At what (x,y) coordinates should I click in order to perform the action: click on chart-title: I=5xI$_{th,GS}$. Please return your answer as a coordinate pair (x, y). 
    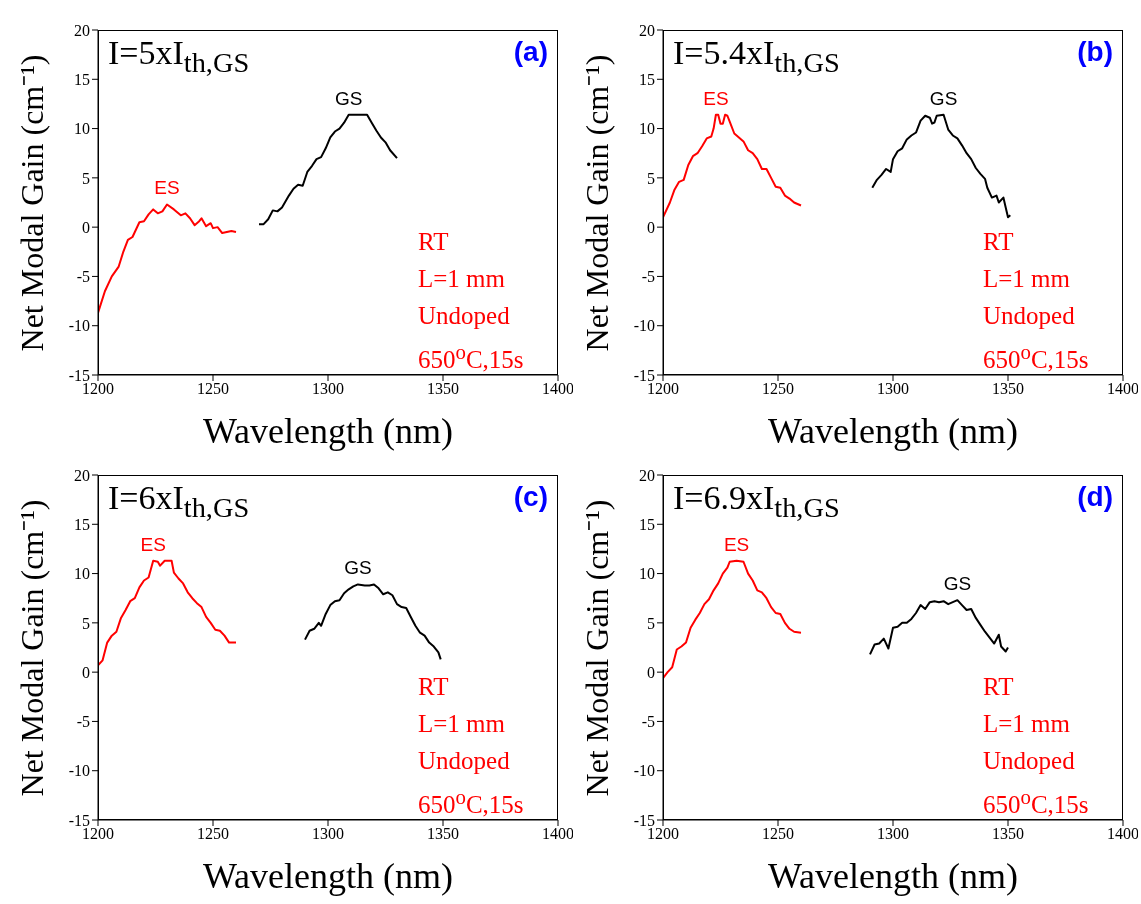
    Looking at the image, I should click on (179, 56).